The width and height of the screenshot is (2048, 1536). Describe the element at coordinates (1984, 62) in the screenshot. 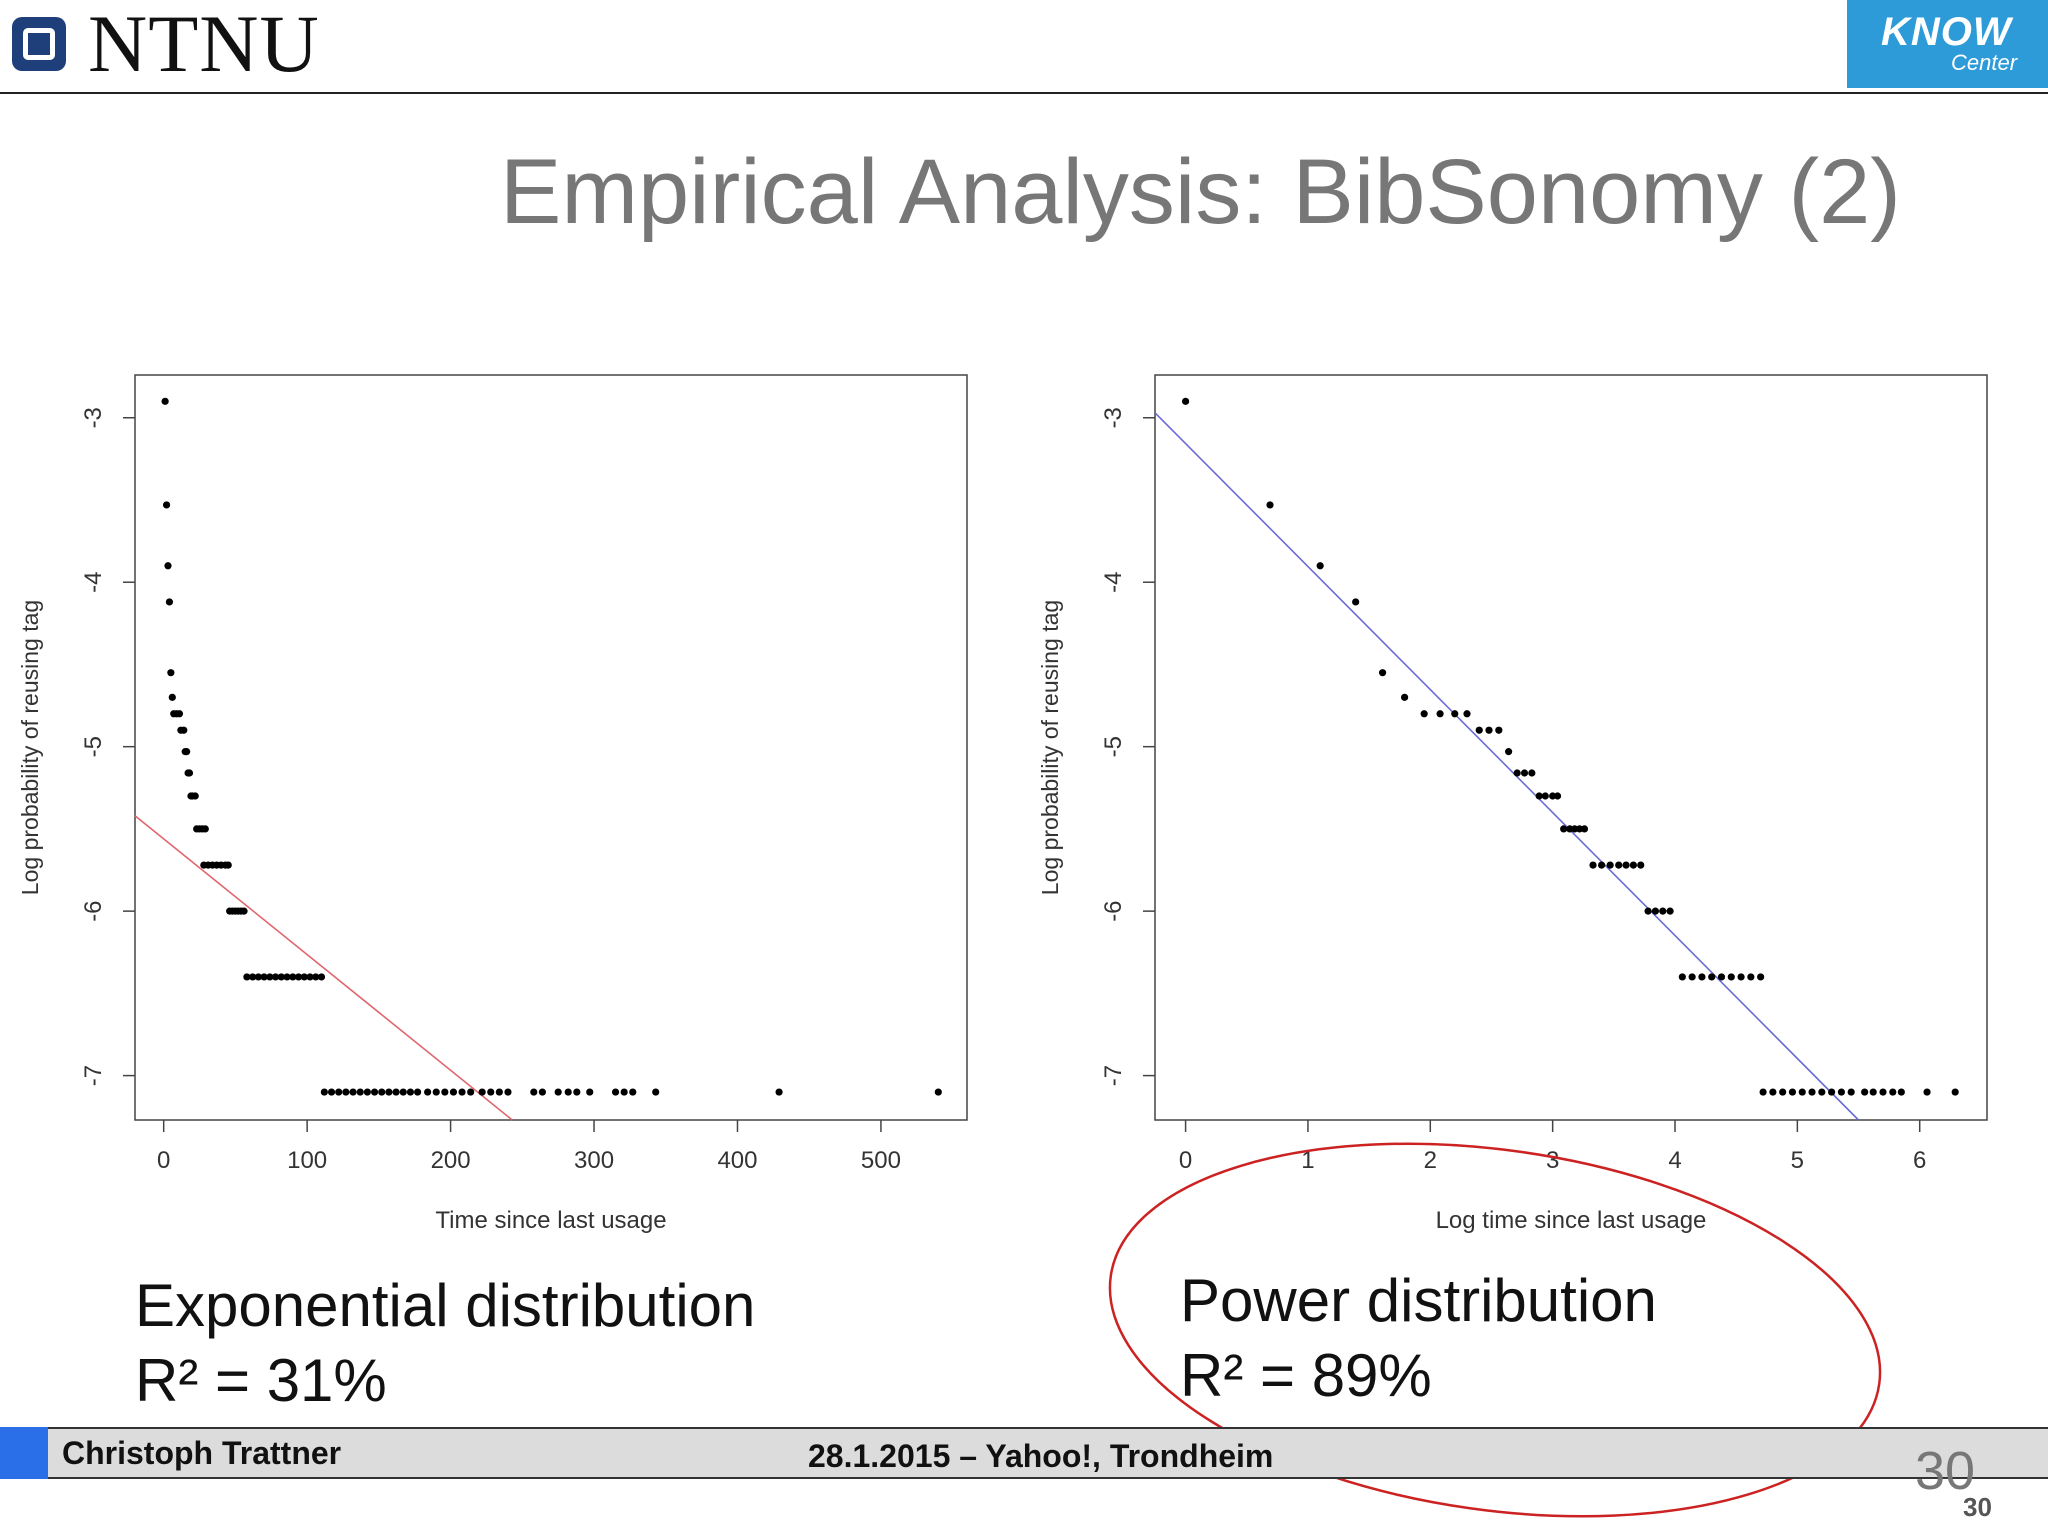

I see `know-logo-line2: Center` at that location.